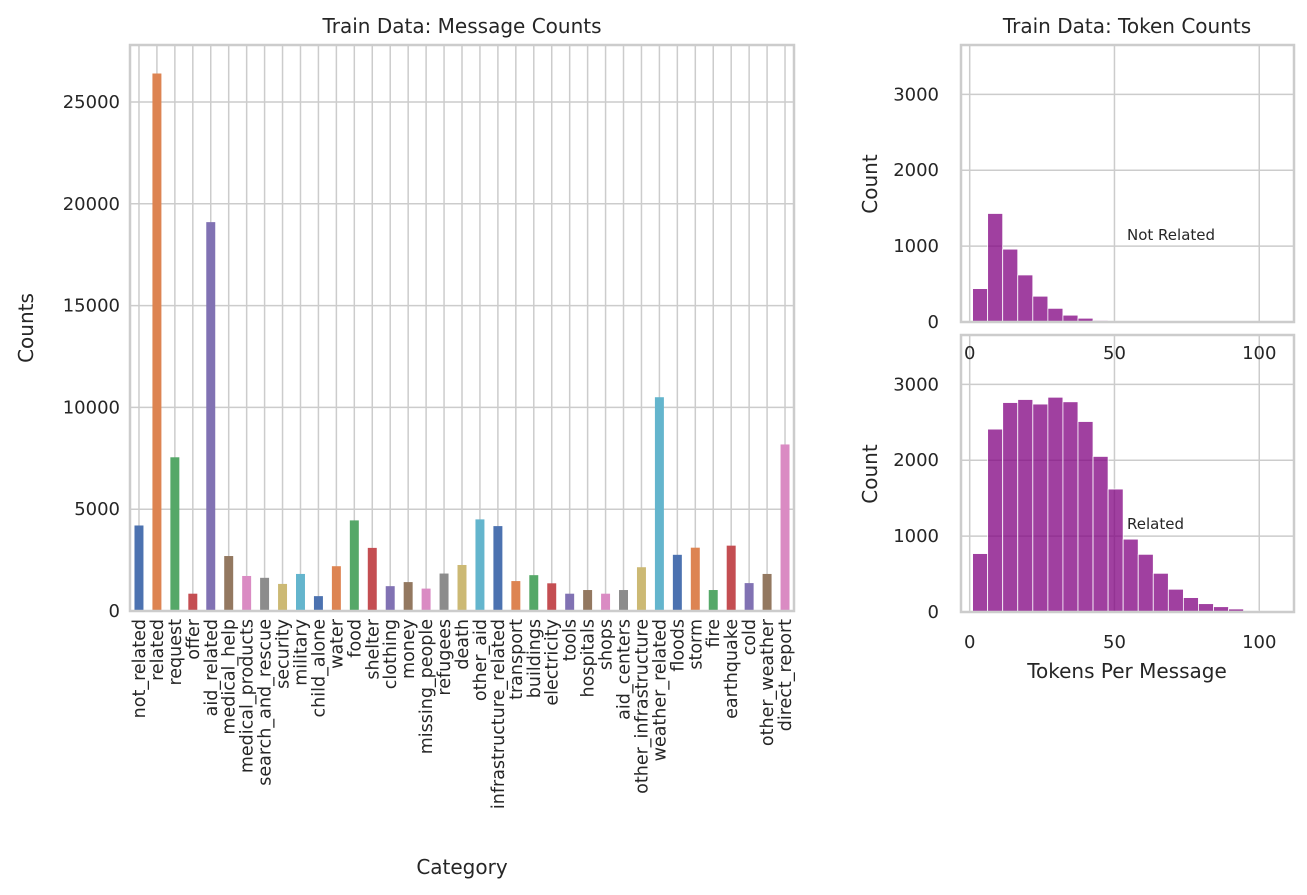  What do you see at coordinates (139, 568) in the screenshot?
I see `bar-not_related` at bounding box center [139, 568].